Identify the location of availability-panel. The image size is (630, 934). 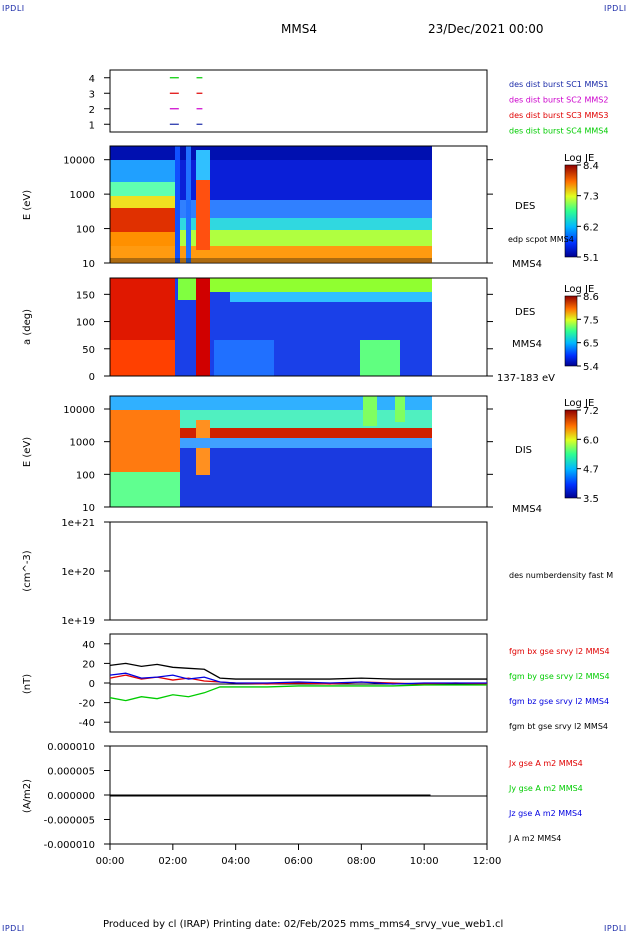
(298, 101).